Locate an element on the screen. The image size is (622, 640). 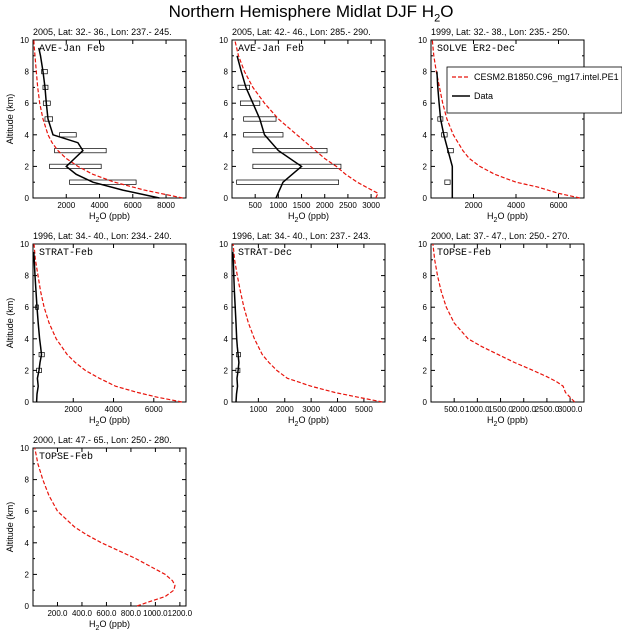
legend: CESM2.B1850.C96_mg17.intel.PE1 Data is located at coordinates (534, 90).